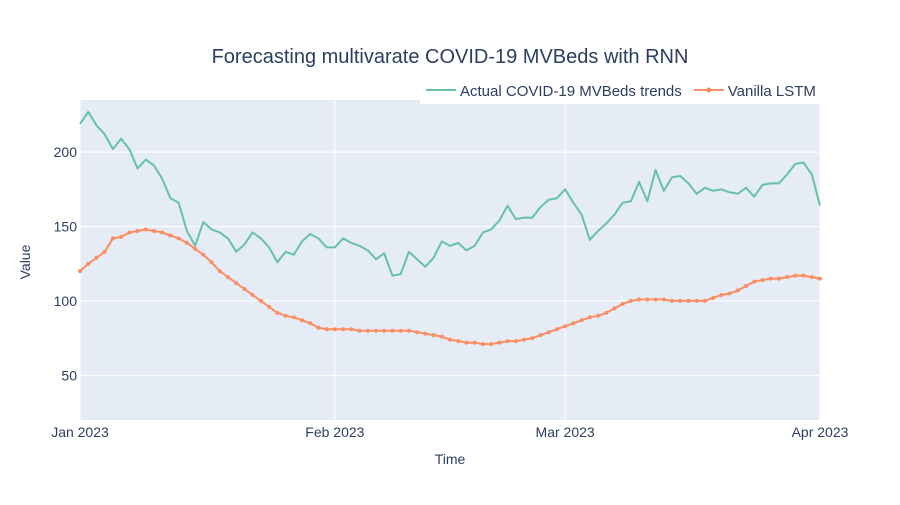 Image resolution: width=900 pixels, height=505 pixels. What do you see at coordinates (754, 91) in the screenshot?
I see `legend-item-2: Vanilla LSTM` at bounding box center [754, 91].